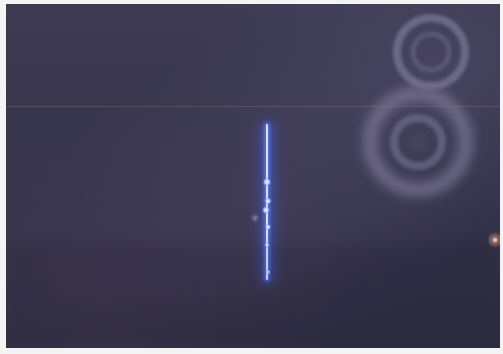  I want to click on lens-reflection-rings, so click(418, 105).